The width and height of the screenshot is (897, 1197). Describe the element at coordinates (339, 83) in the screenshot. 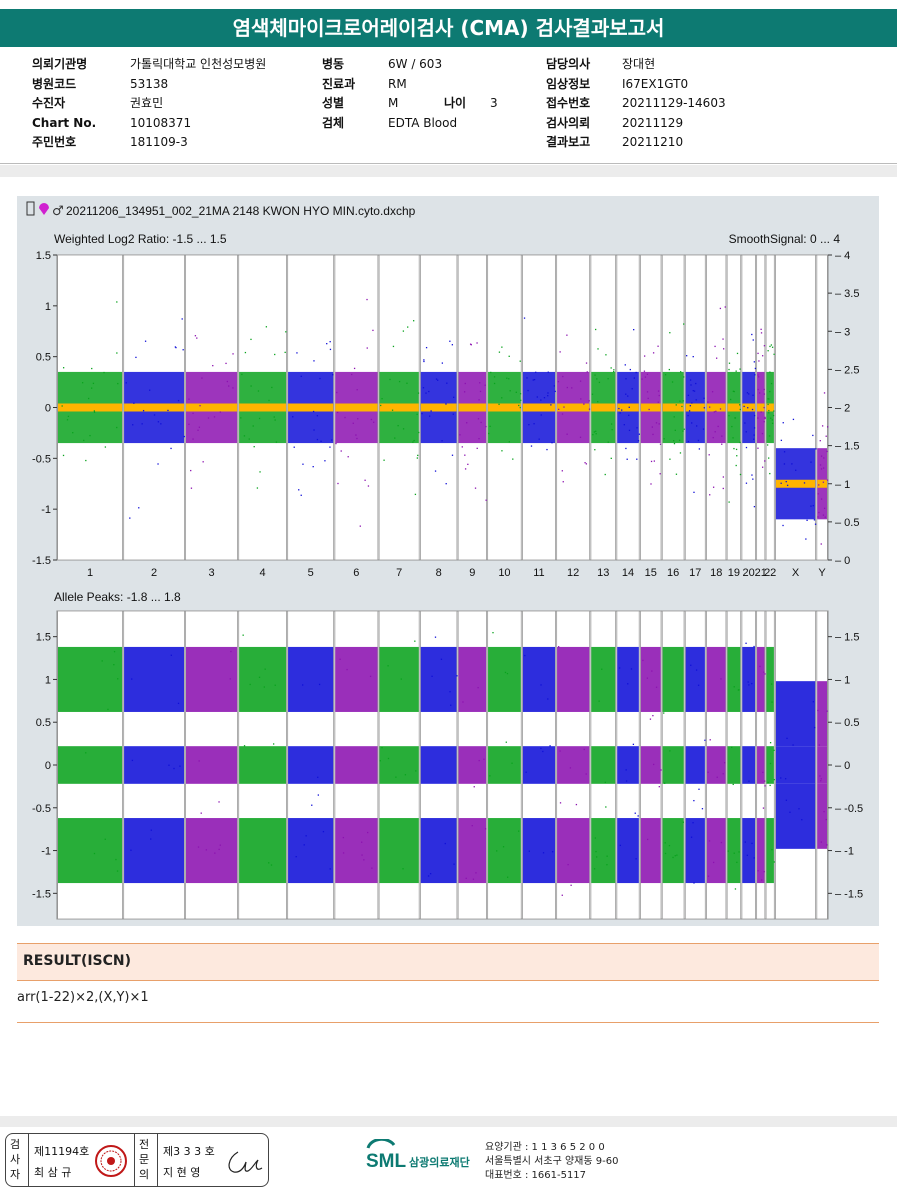

I see `field-label: 진료과` at that location.